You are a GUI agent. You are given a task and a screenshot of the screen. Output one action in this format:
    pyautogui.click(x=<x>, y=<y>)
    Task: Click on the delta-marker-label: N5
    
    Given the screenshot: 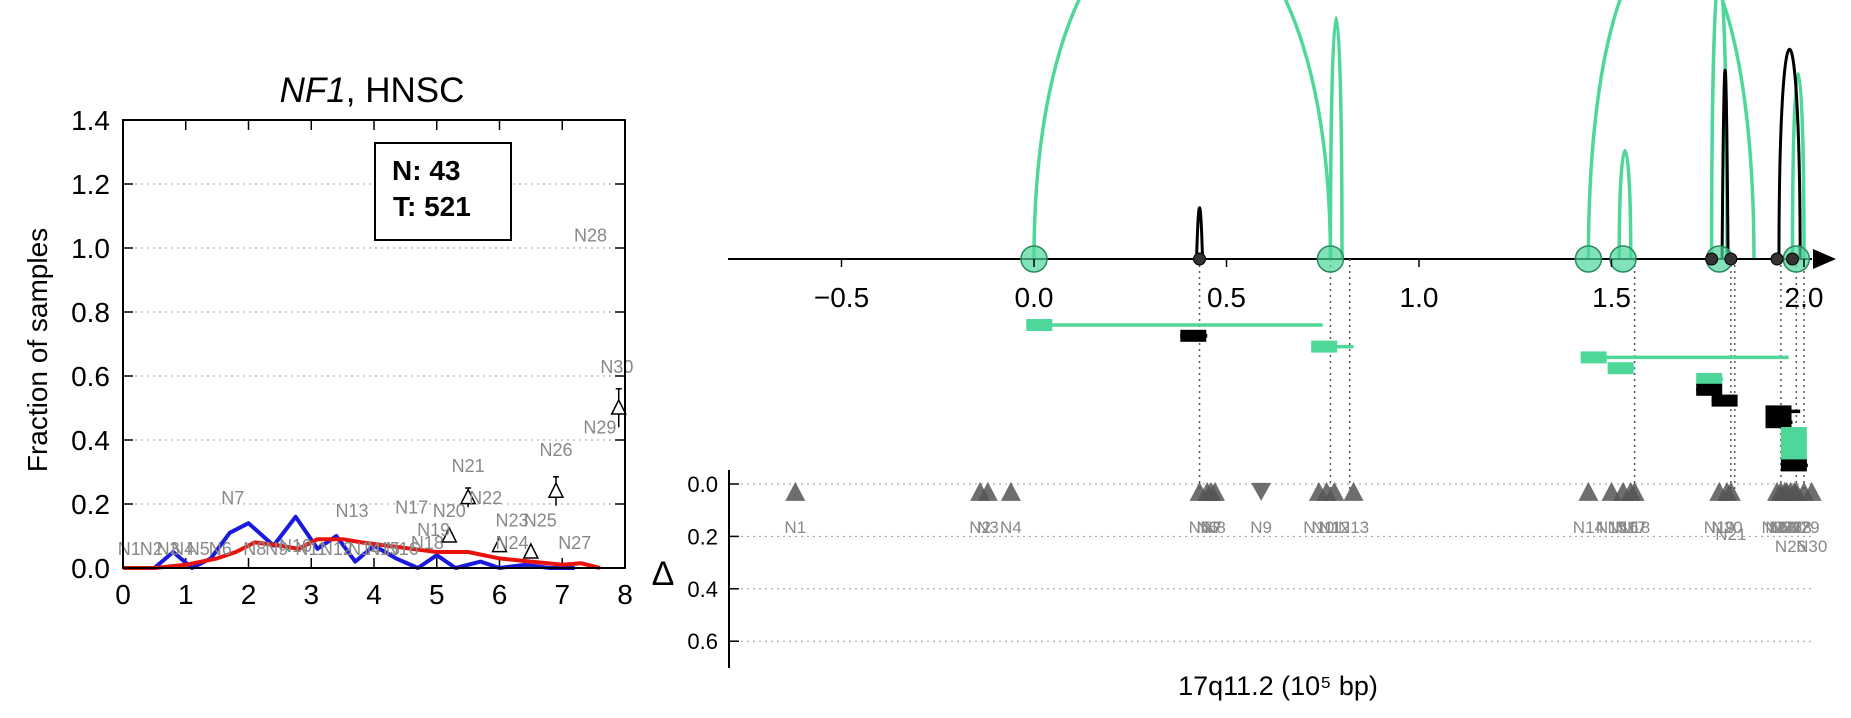 What is the action you would take?
    pyautogui.click(x=1200, y=527)
    